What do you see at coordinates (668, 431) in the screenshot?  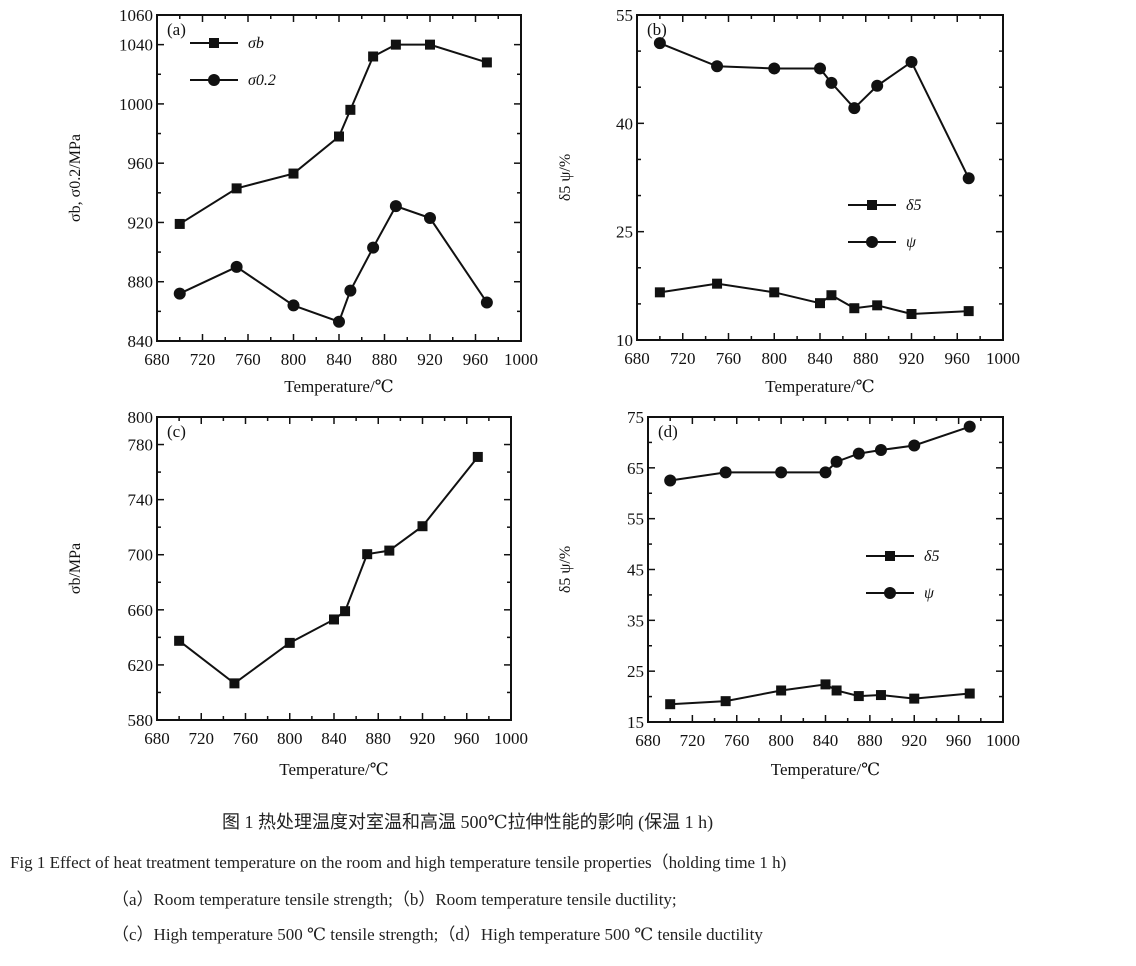 I see `panel-label: (d)` at bounding box center [668, 431].